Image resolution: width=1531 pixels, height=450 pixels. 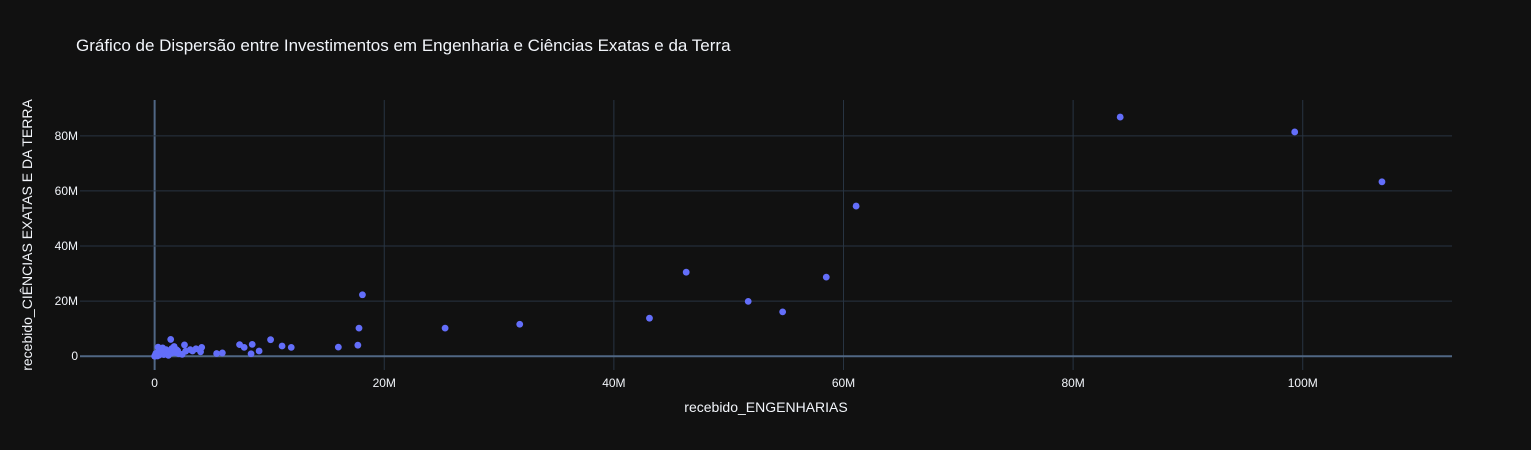 What do you see at coordinates (1072, 383) in the screenshot?
I see `x-tick-label: 80M` at bounding box center [1072, 383].